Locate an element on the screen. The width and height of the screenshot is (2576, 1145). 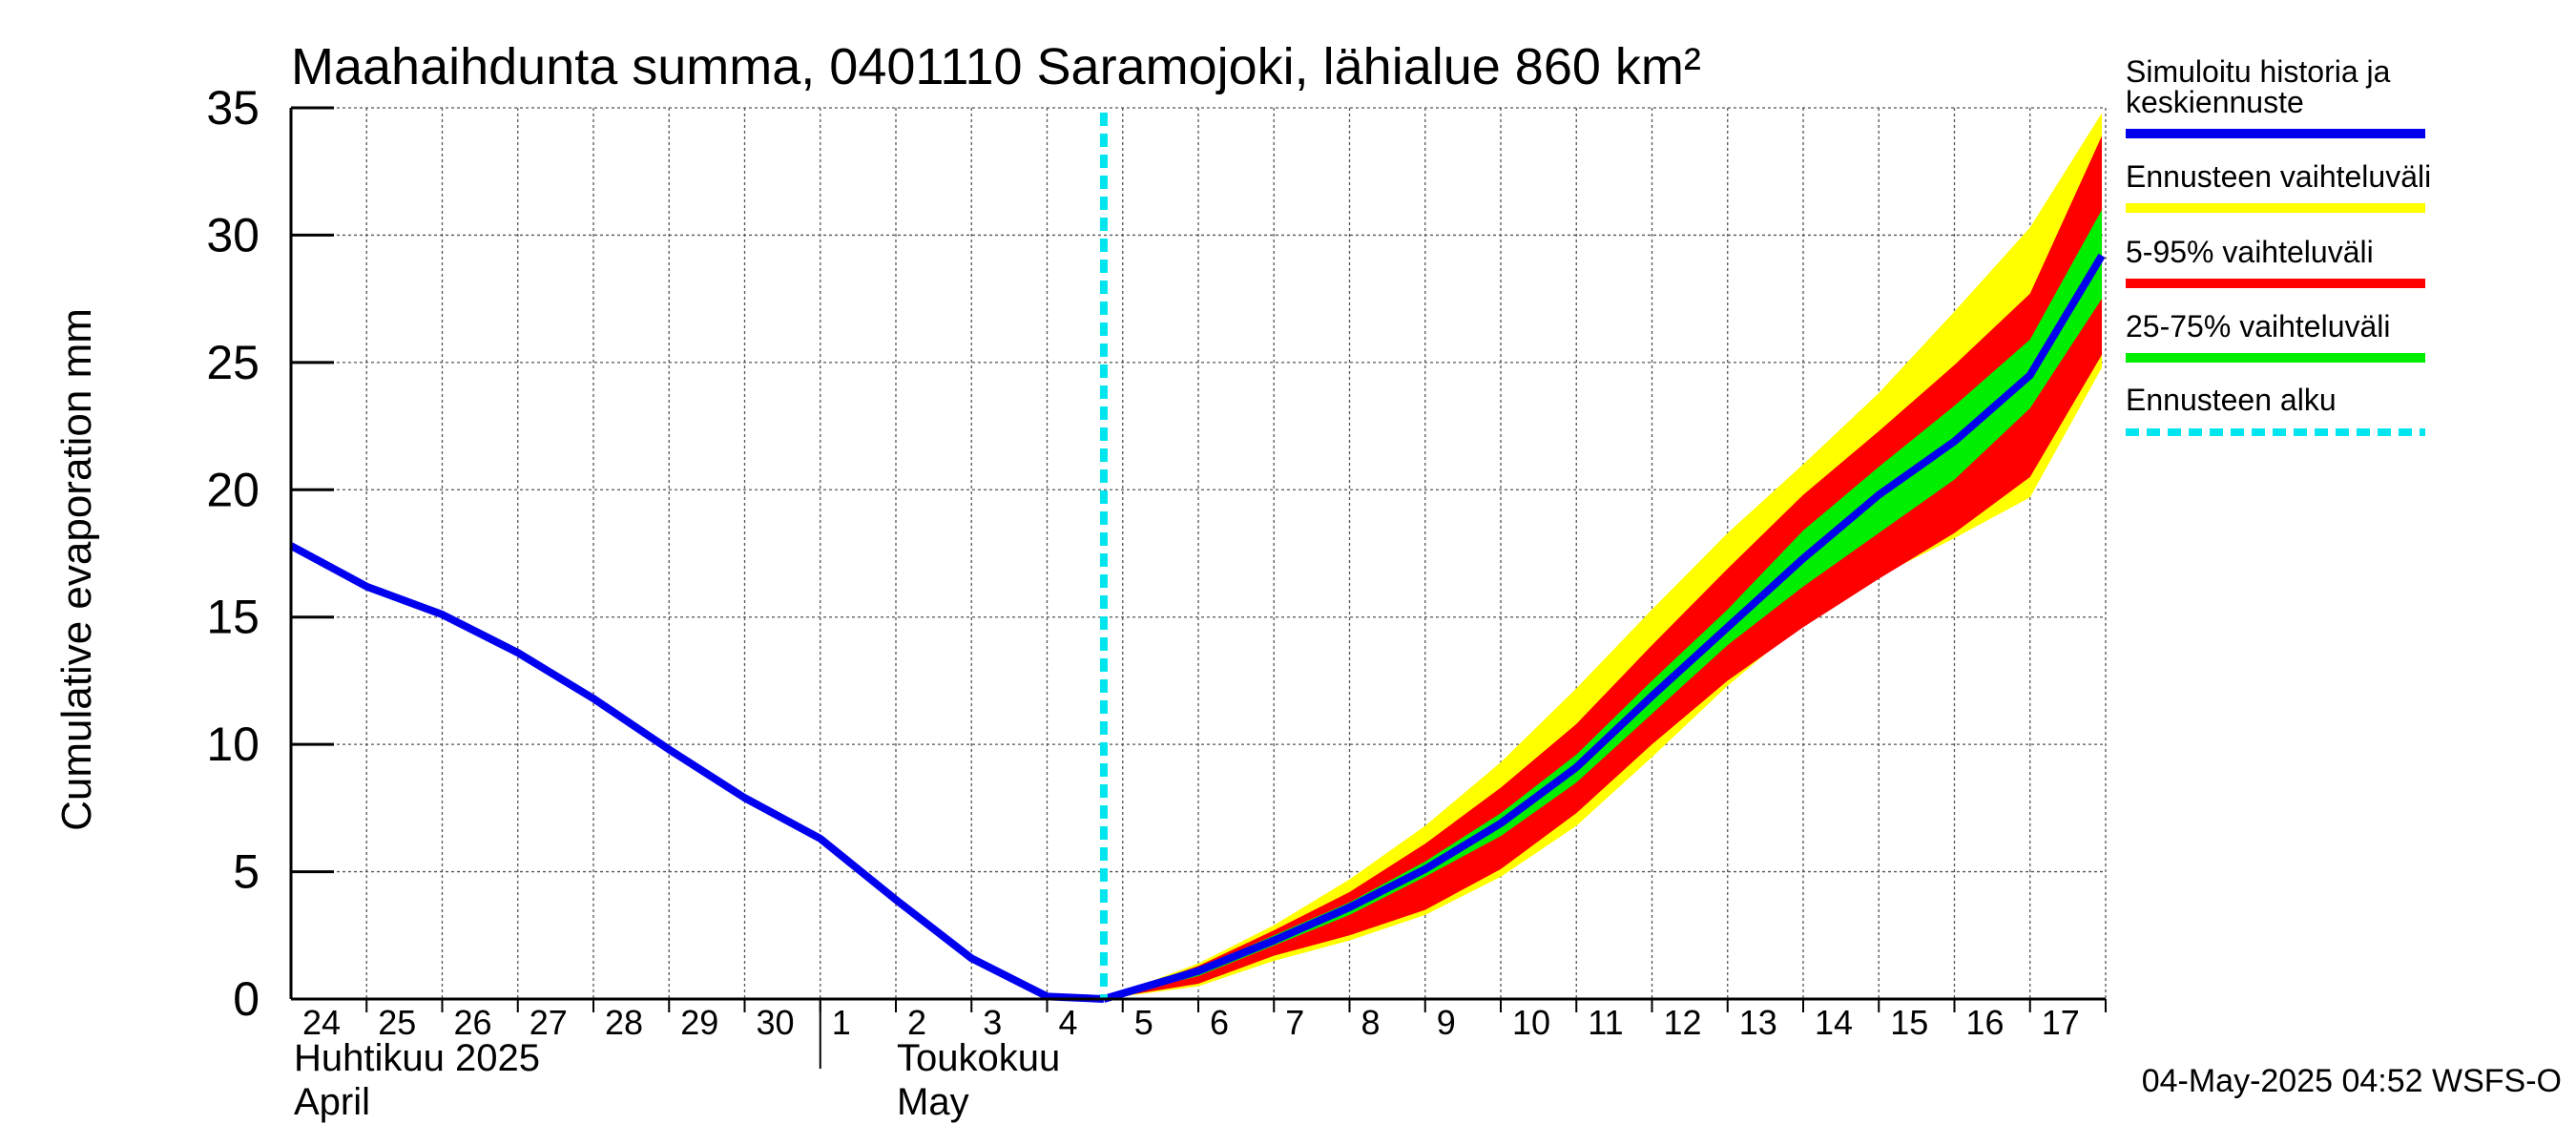
x-tick-label: 6 is located at coordinates (1219, 1022).